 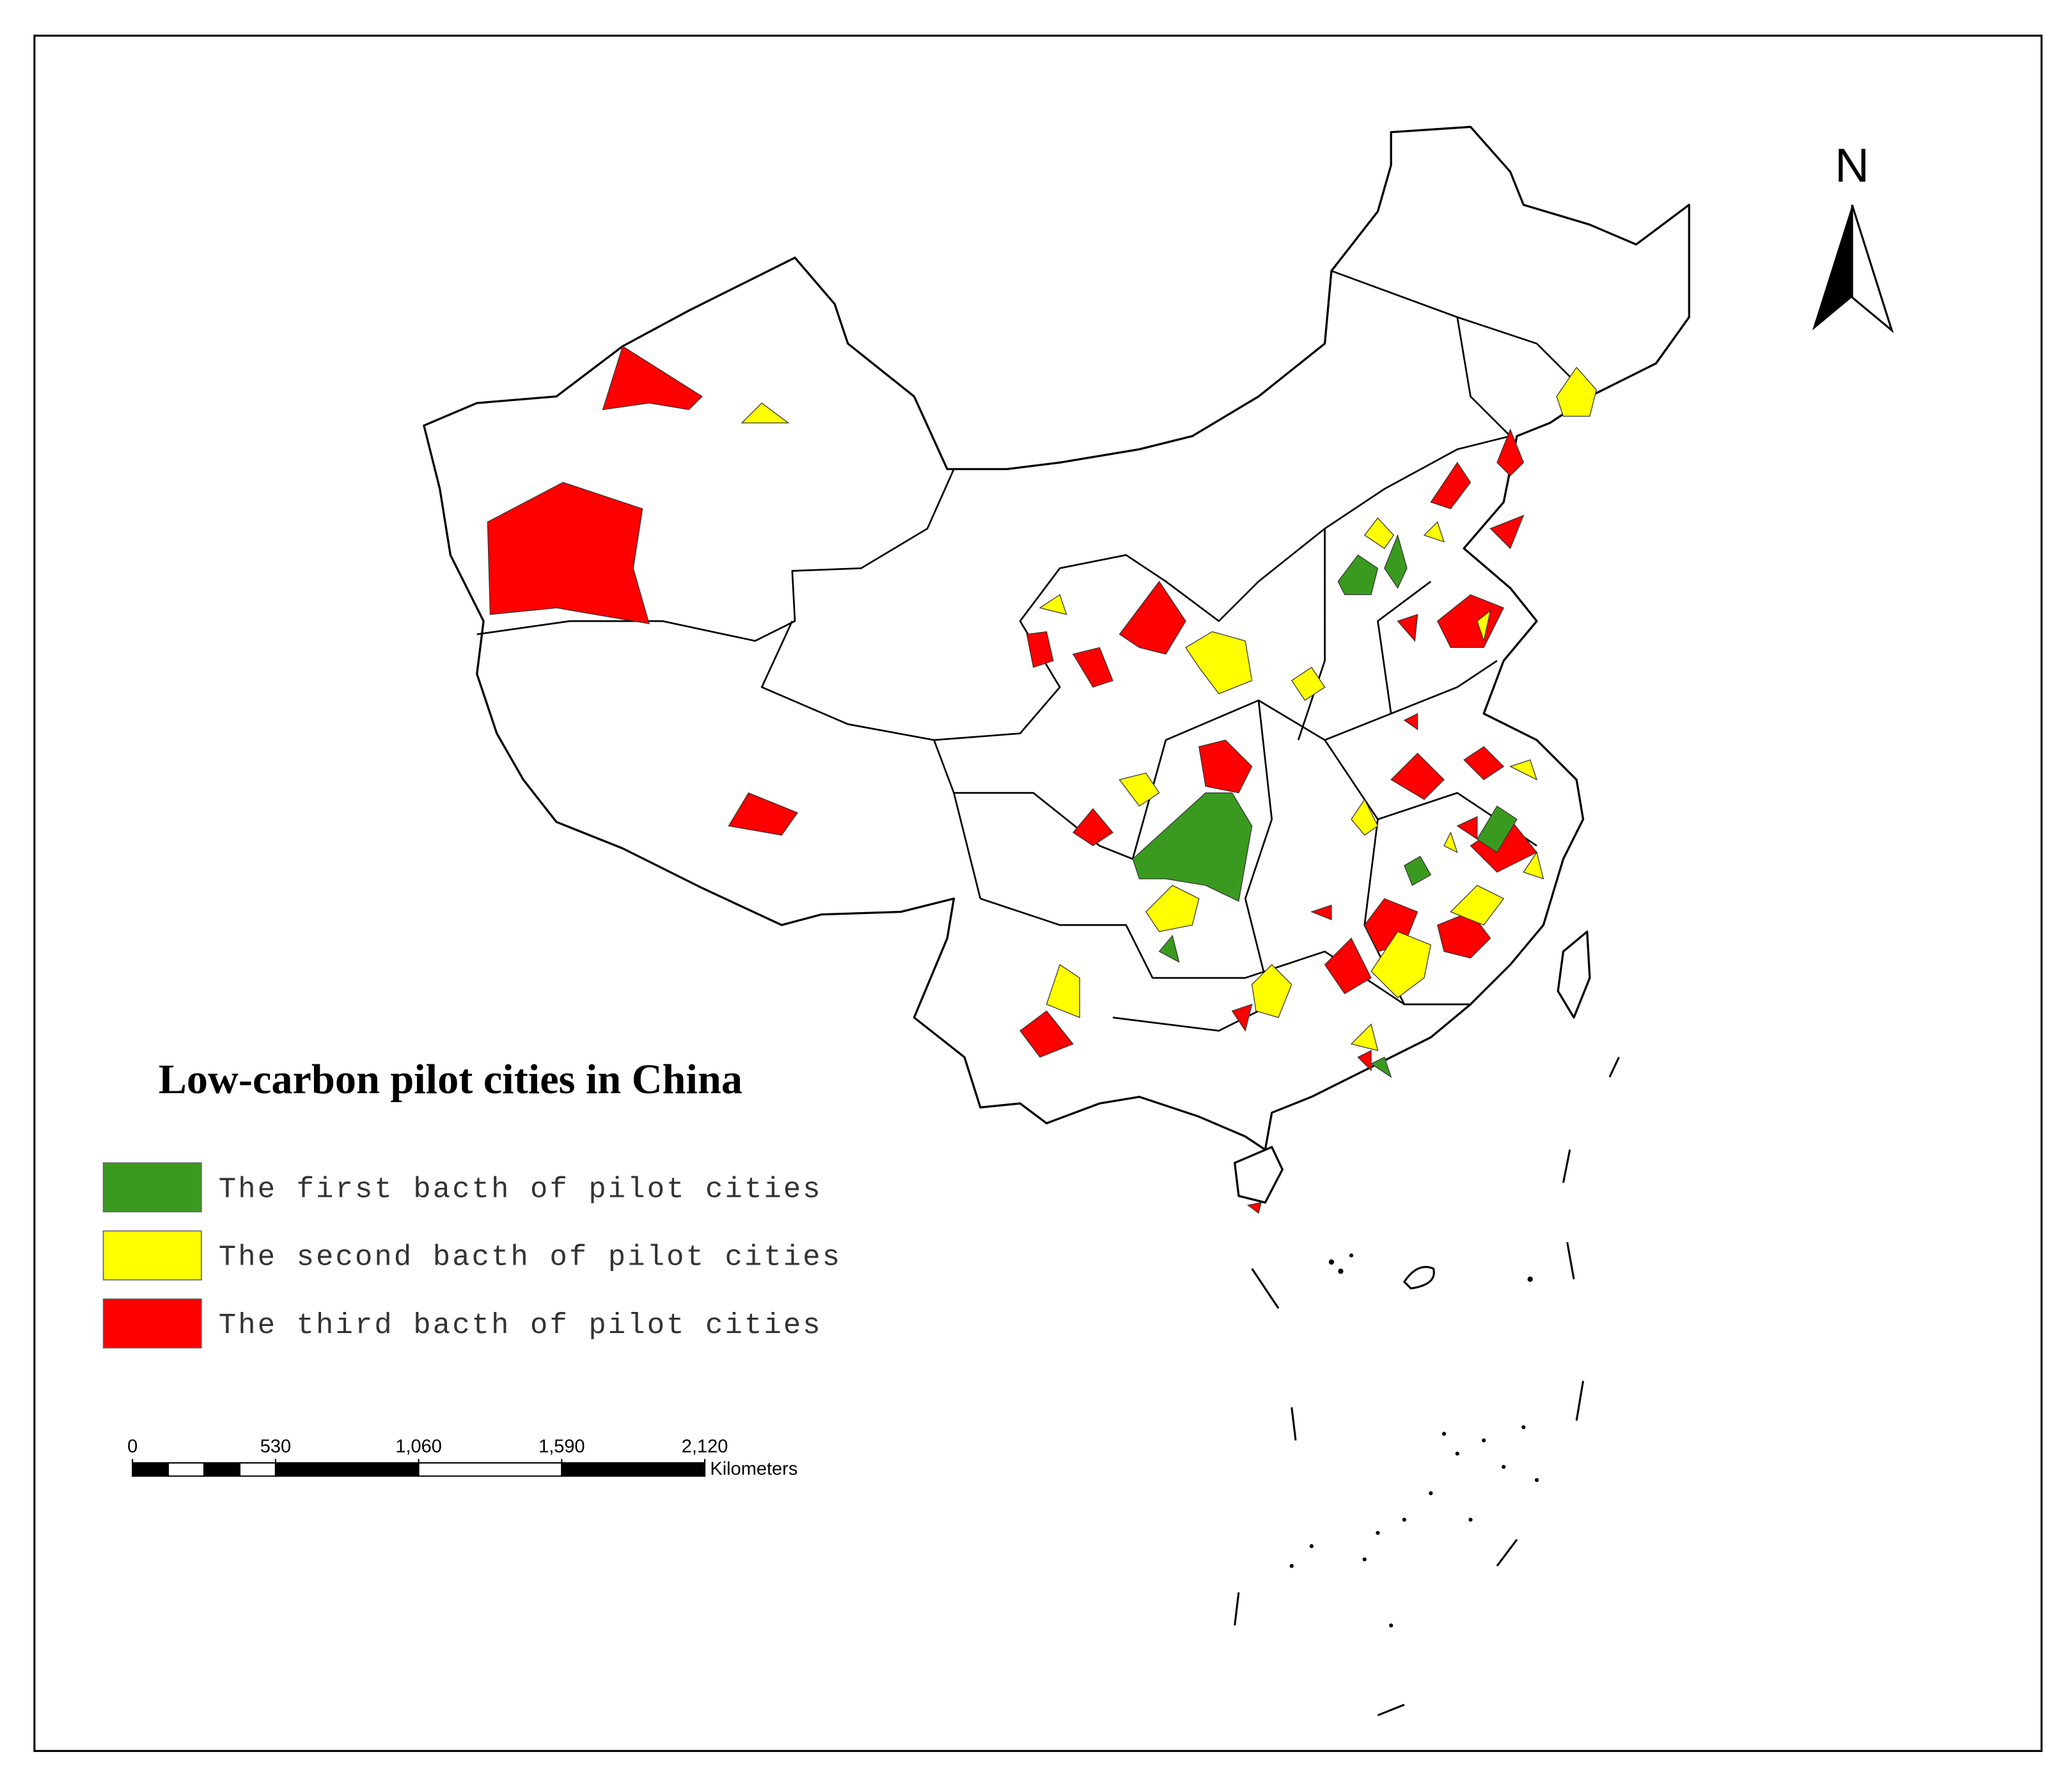 What do you see at coordinates (275, 1446) in the screenshot?
I see `scale-tick-label: 530` at bounding box center [275, 1446].